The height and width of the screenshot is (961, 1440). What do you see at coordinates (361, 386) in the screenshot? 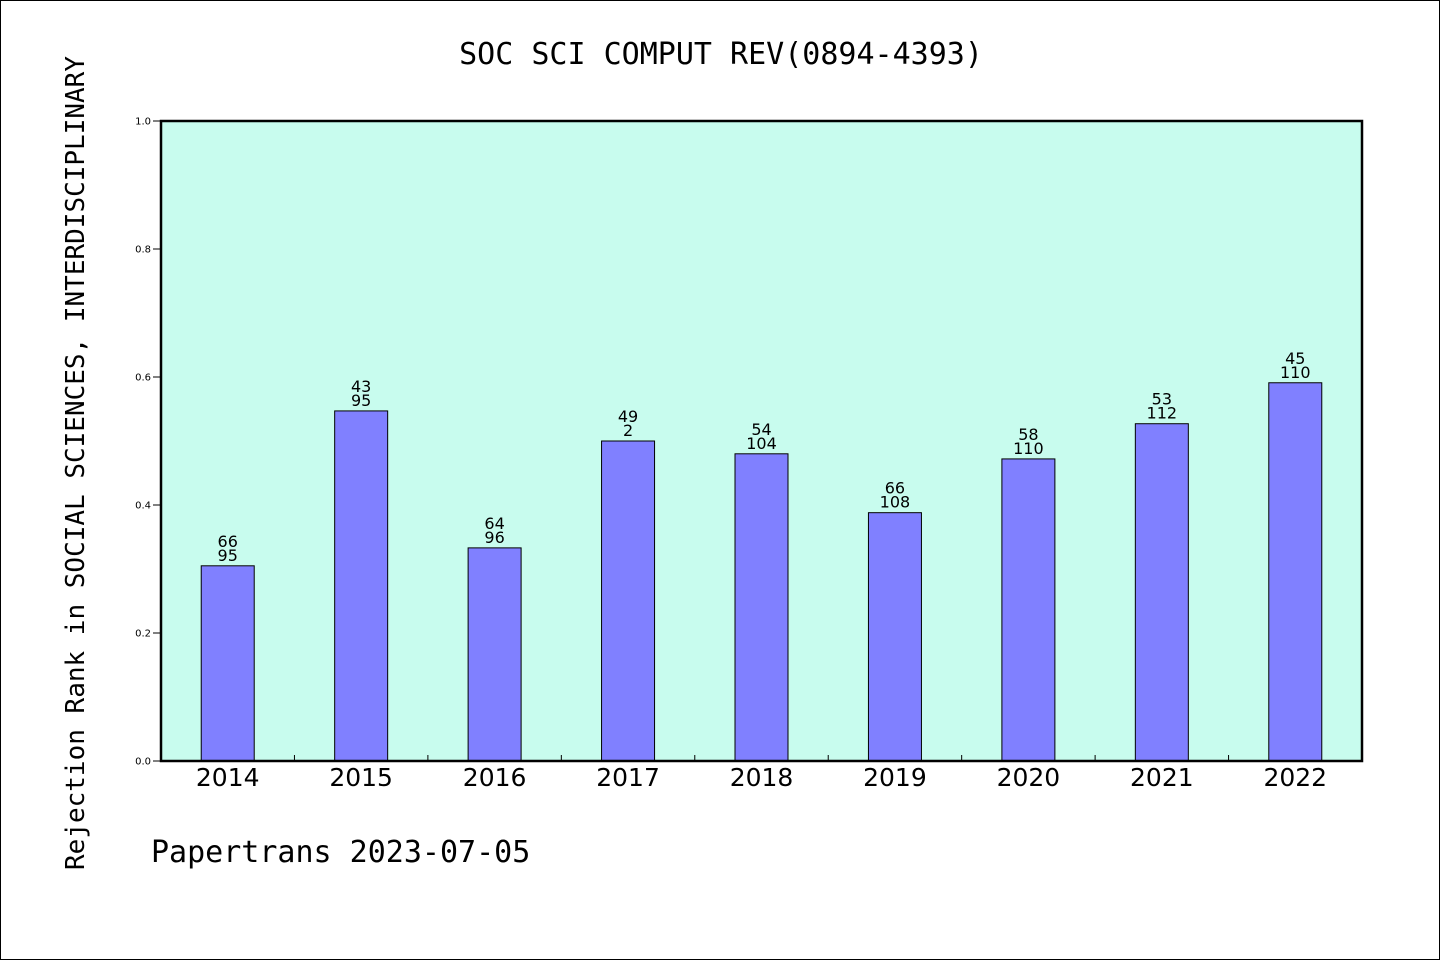
I see `bar-label-top: 43` at bounding box center [361, 386].